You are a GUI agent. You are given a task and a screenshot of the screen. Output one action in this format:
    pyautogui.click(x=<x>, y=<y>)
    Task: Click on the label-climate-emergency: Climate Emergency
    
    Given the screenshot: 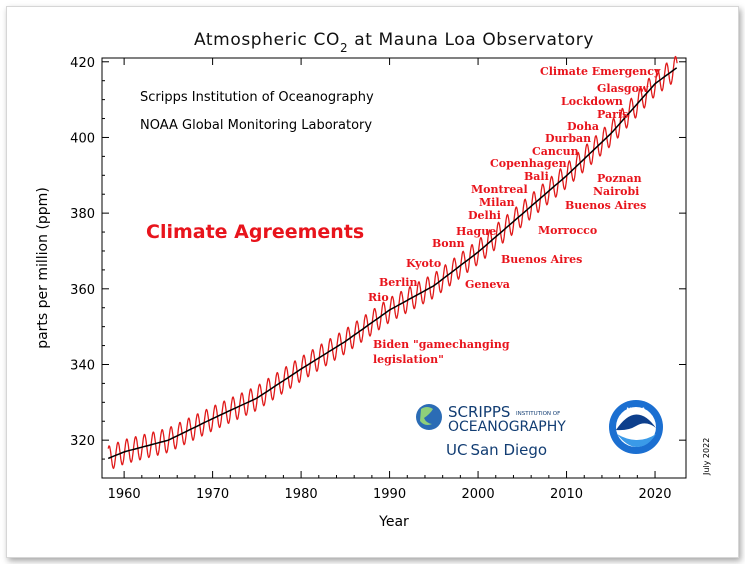 What is the action you would take?
    pyautogui.click(x=600, y=71)
    